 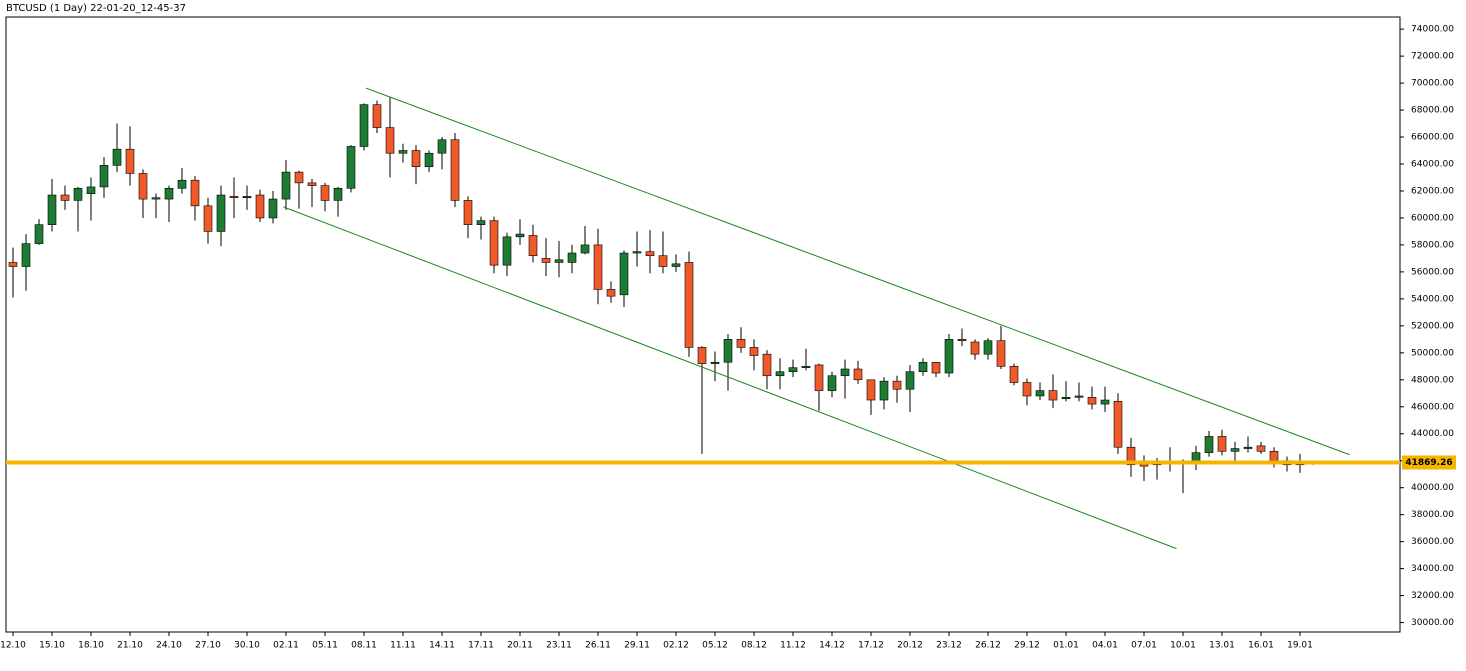 What do you see at coordinates (1144, 646) in the screenshot?
I see `x-tick-label: 07.01` at bounding box center [1144, 646].